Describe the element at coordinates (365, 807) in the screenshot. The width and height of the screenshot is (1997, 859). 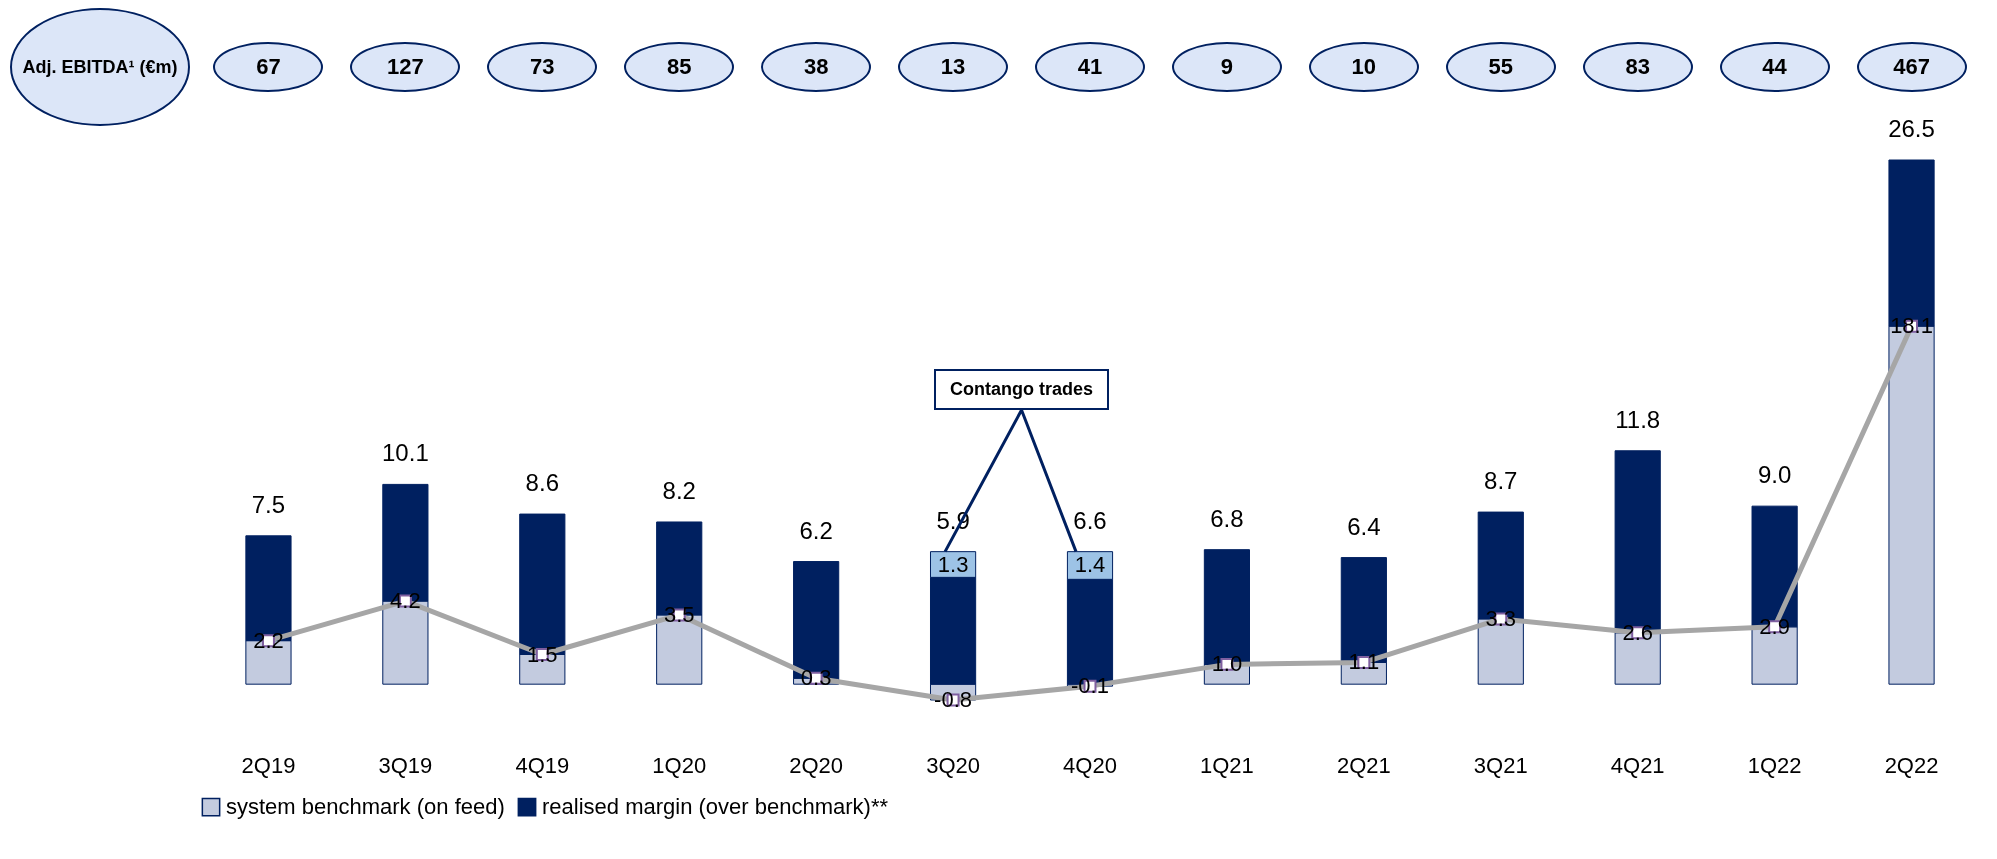
I see `legend-label: system benchmark (on feed)` at that location.